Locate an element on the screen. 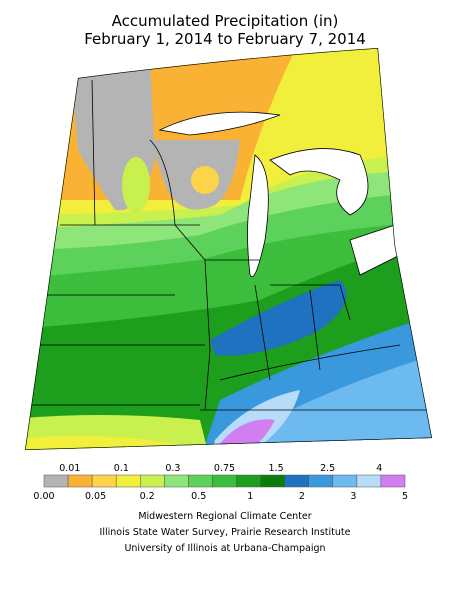  title-line: Accumulated Precipitation (in) is located at coordinates (225, 21).